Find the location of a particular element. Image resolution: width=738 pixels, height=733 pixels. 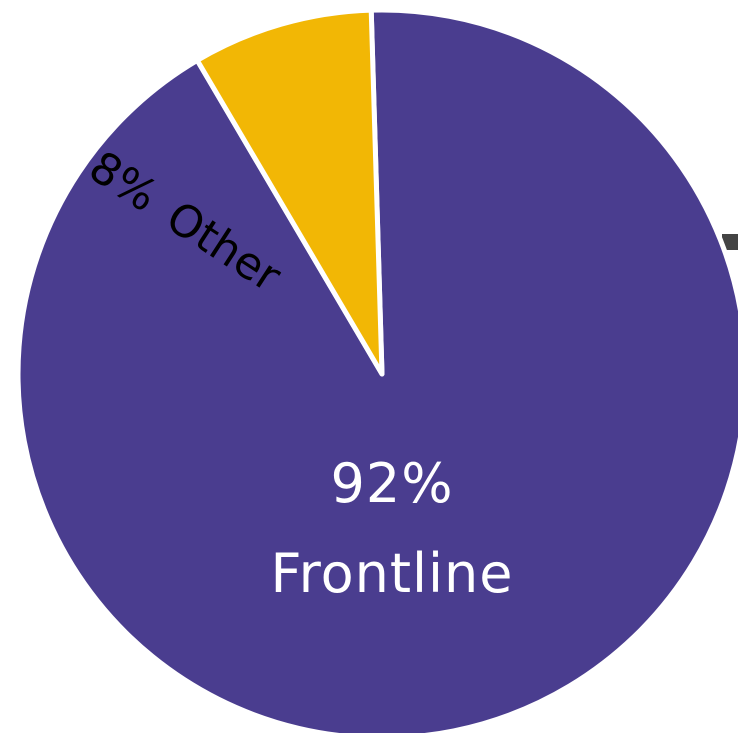

pie-slice-other is located at coordinates (289, 192).